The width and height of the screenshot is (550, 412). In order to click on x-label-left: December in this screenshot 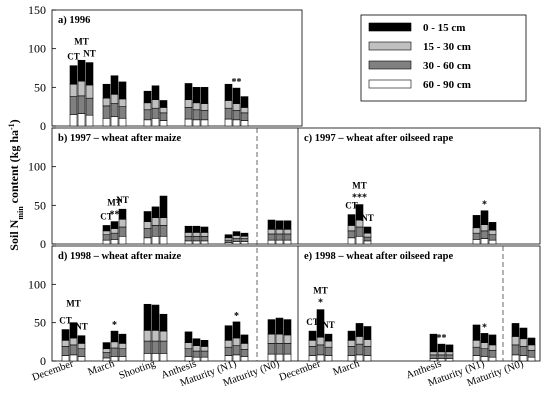, I will do `click(53, 370)`.